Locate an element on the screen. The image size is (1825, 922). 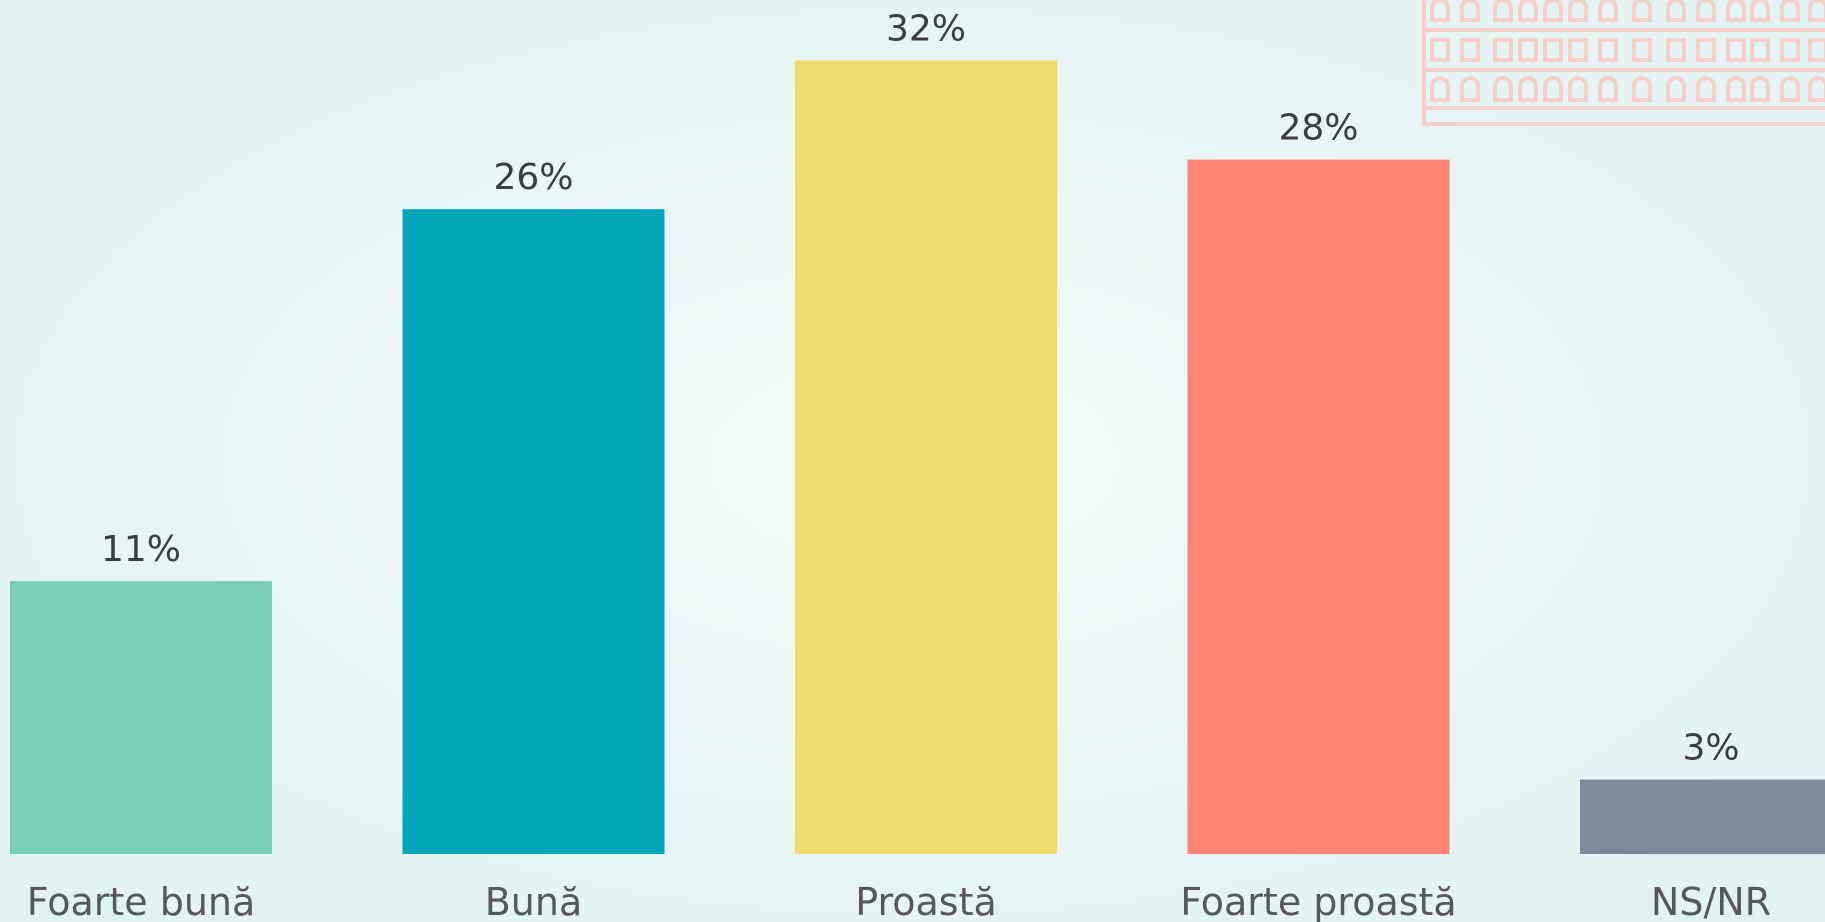
category-label-1: Bună is located at coordinates (534, 901).